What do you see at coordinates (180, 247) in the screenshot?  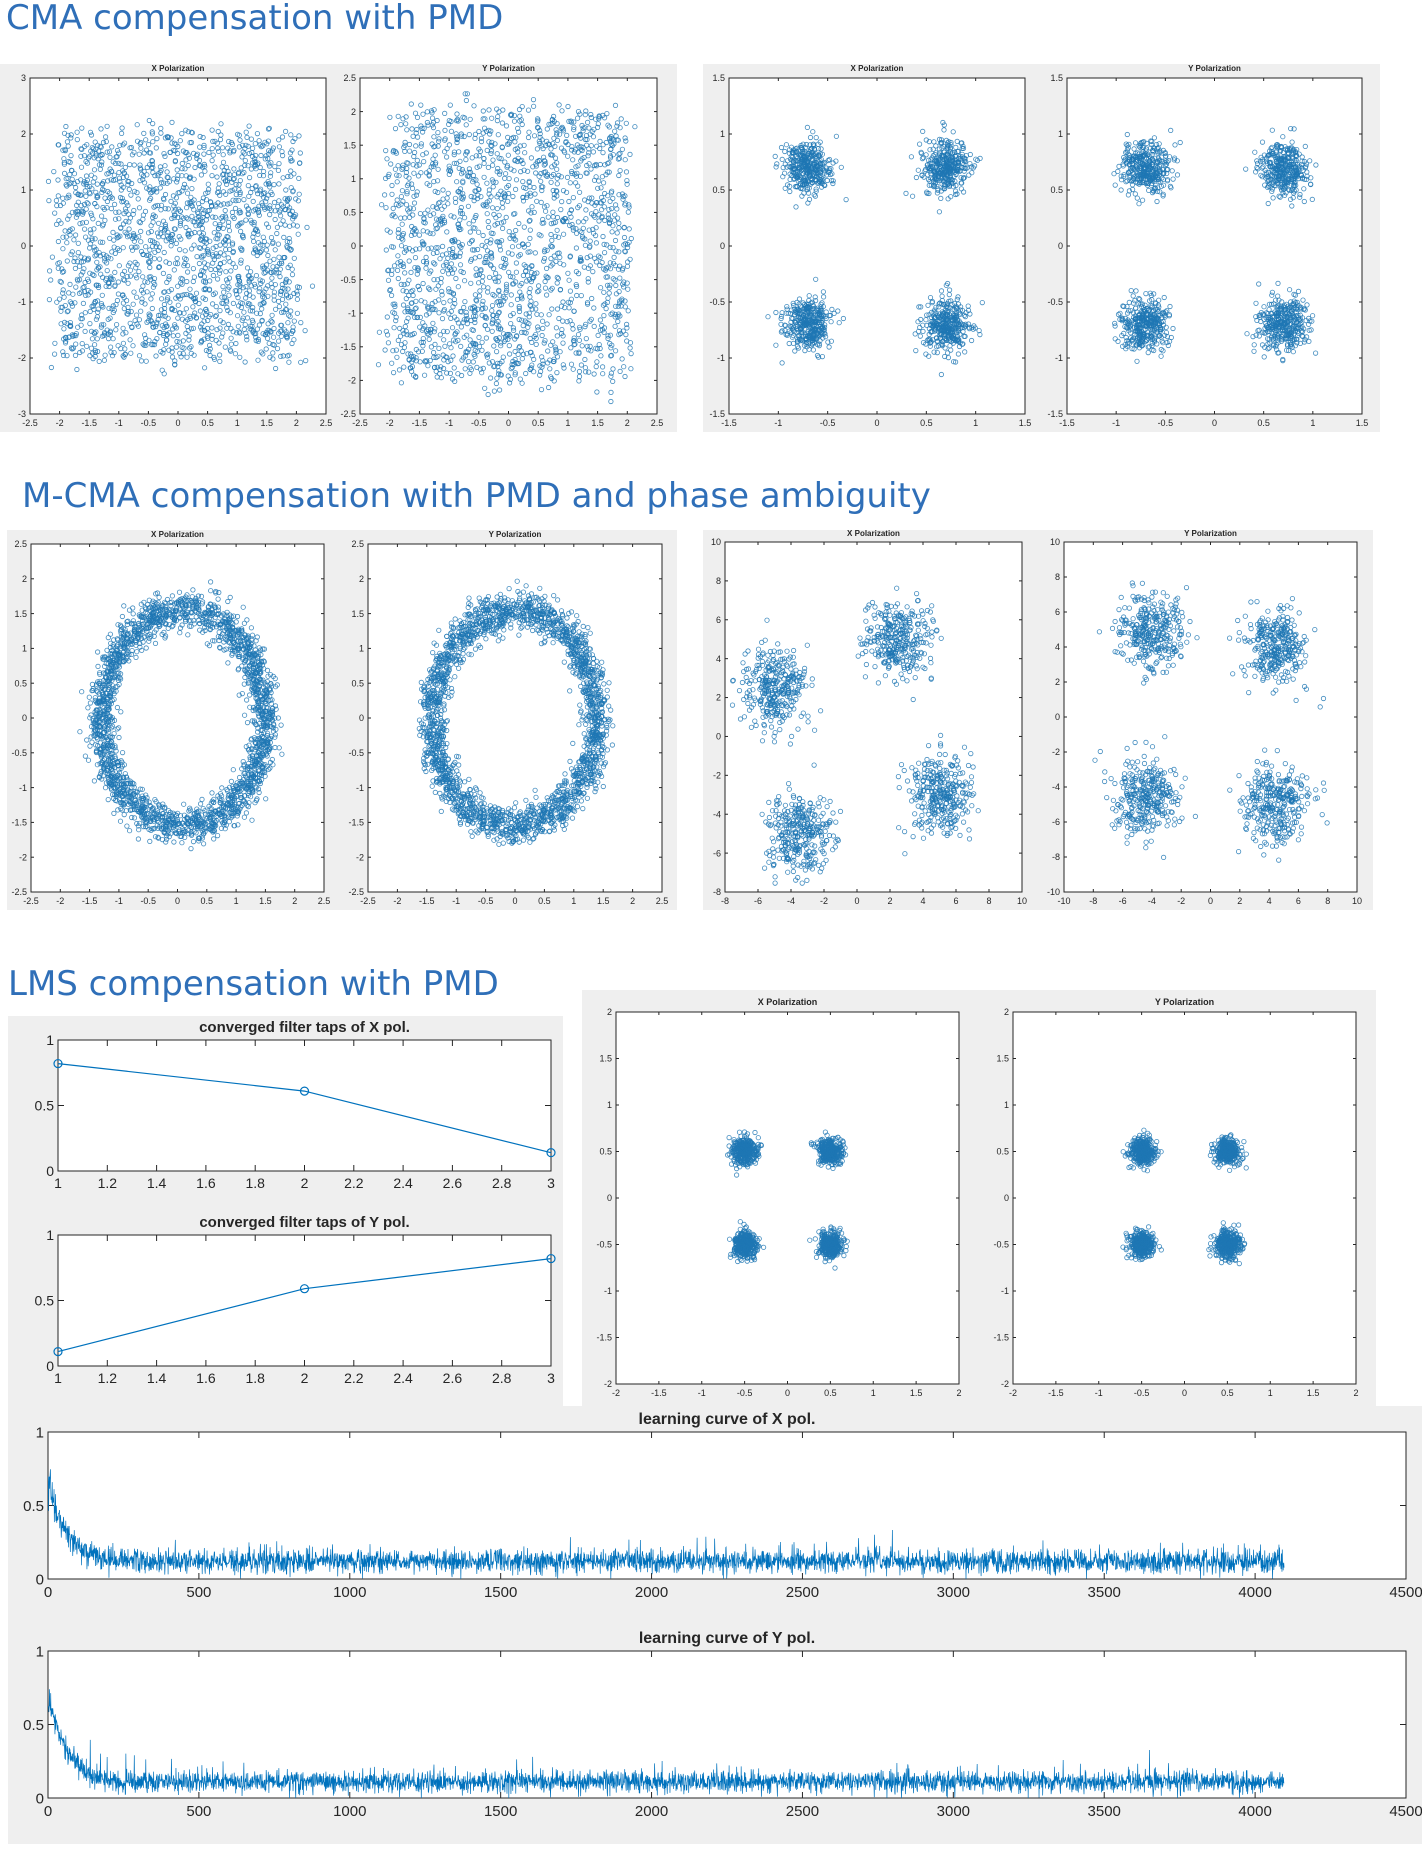 I see `scatter-points` at bounding box center [180, 247].